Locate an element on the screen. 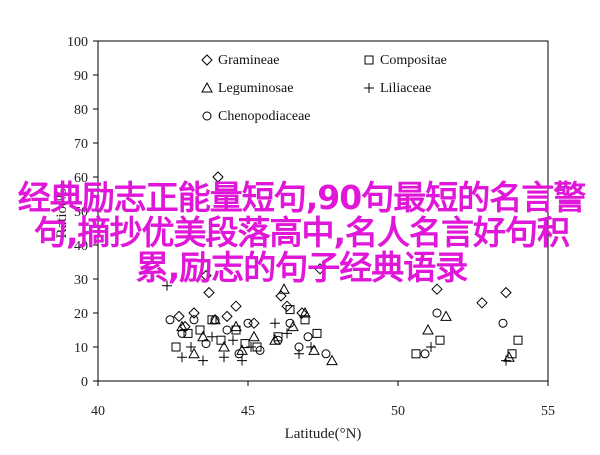  y-tick-label: 20 is located at coordinates (81, 314).